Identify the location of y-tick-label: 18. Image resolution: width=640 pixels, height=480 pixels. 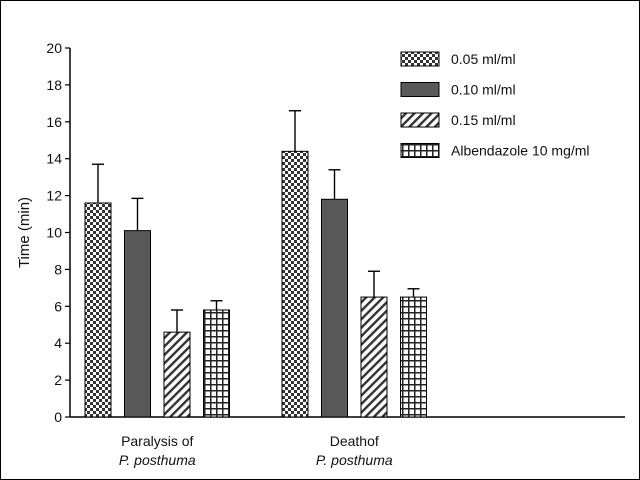
(54, 85).